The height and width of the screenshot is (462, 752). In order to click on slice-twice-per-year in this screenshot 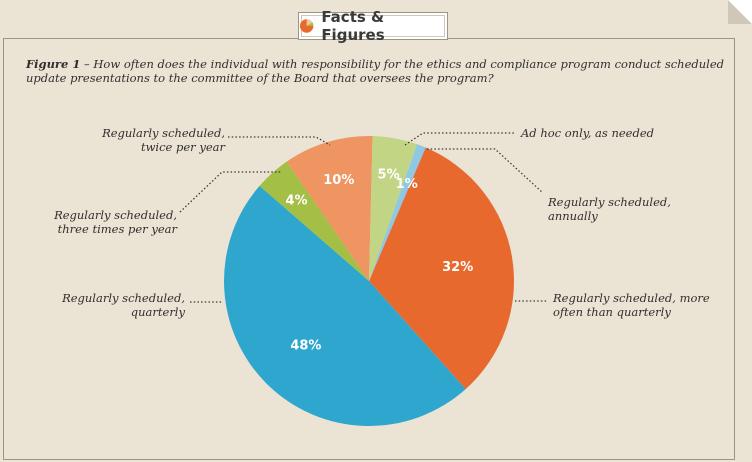, I will do `click(329, 208)`.